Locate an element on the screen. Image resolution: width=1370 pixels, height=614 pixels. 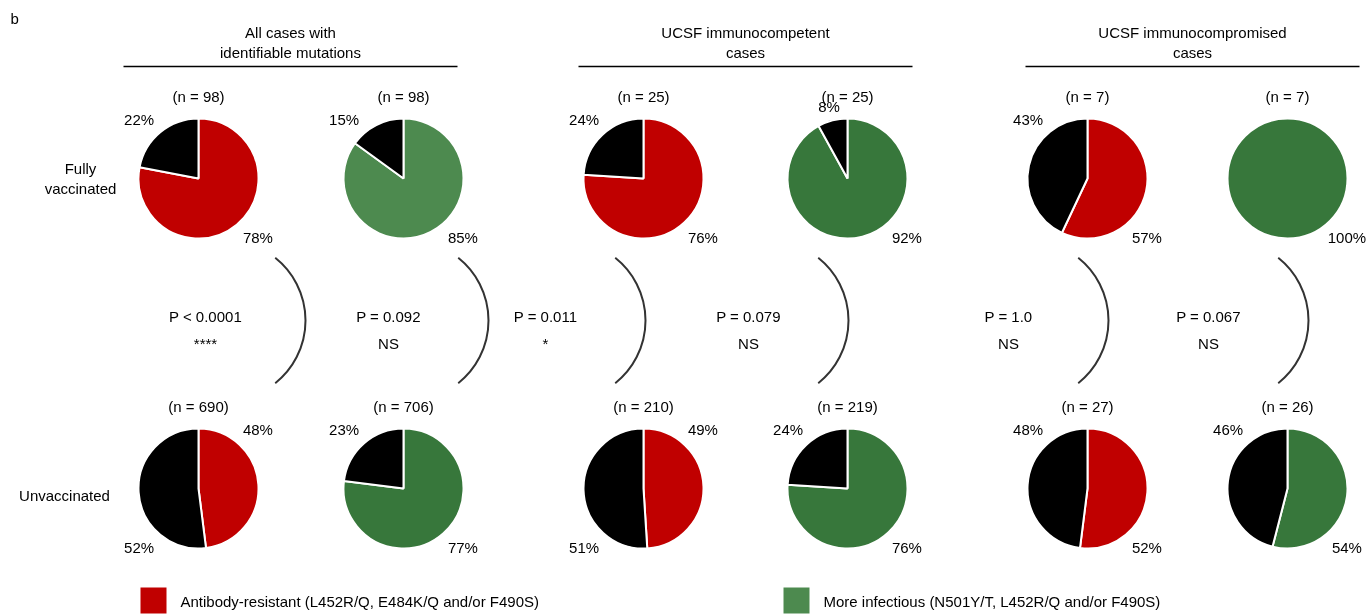
text: P = 0.079 is located at coordinates (748, 316).